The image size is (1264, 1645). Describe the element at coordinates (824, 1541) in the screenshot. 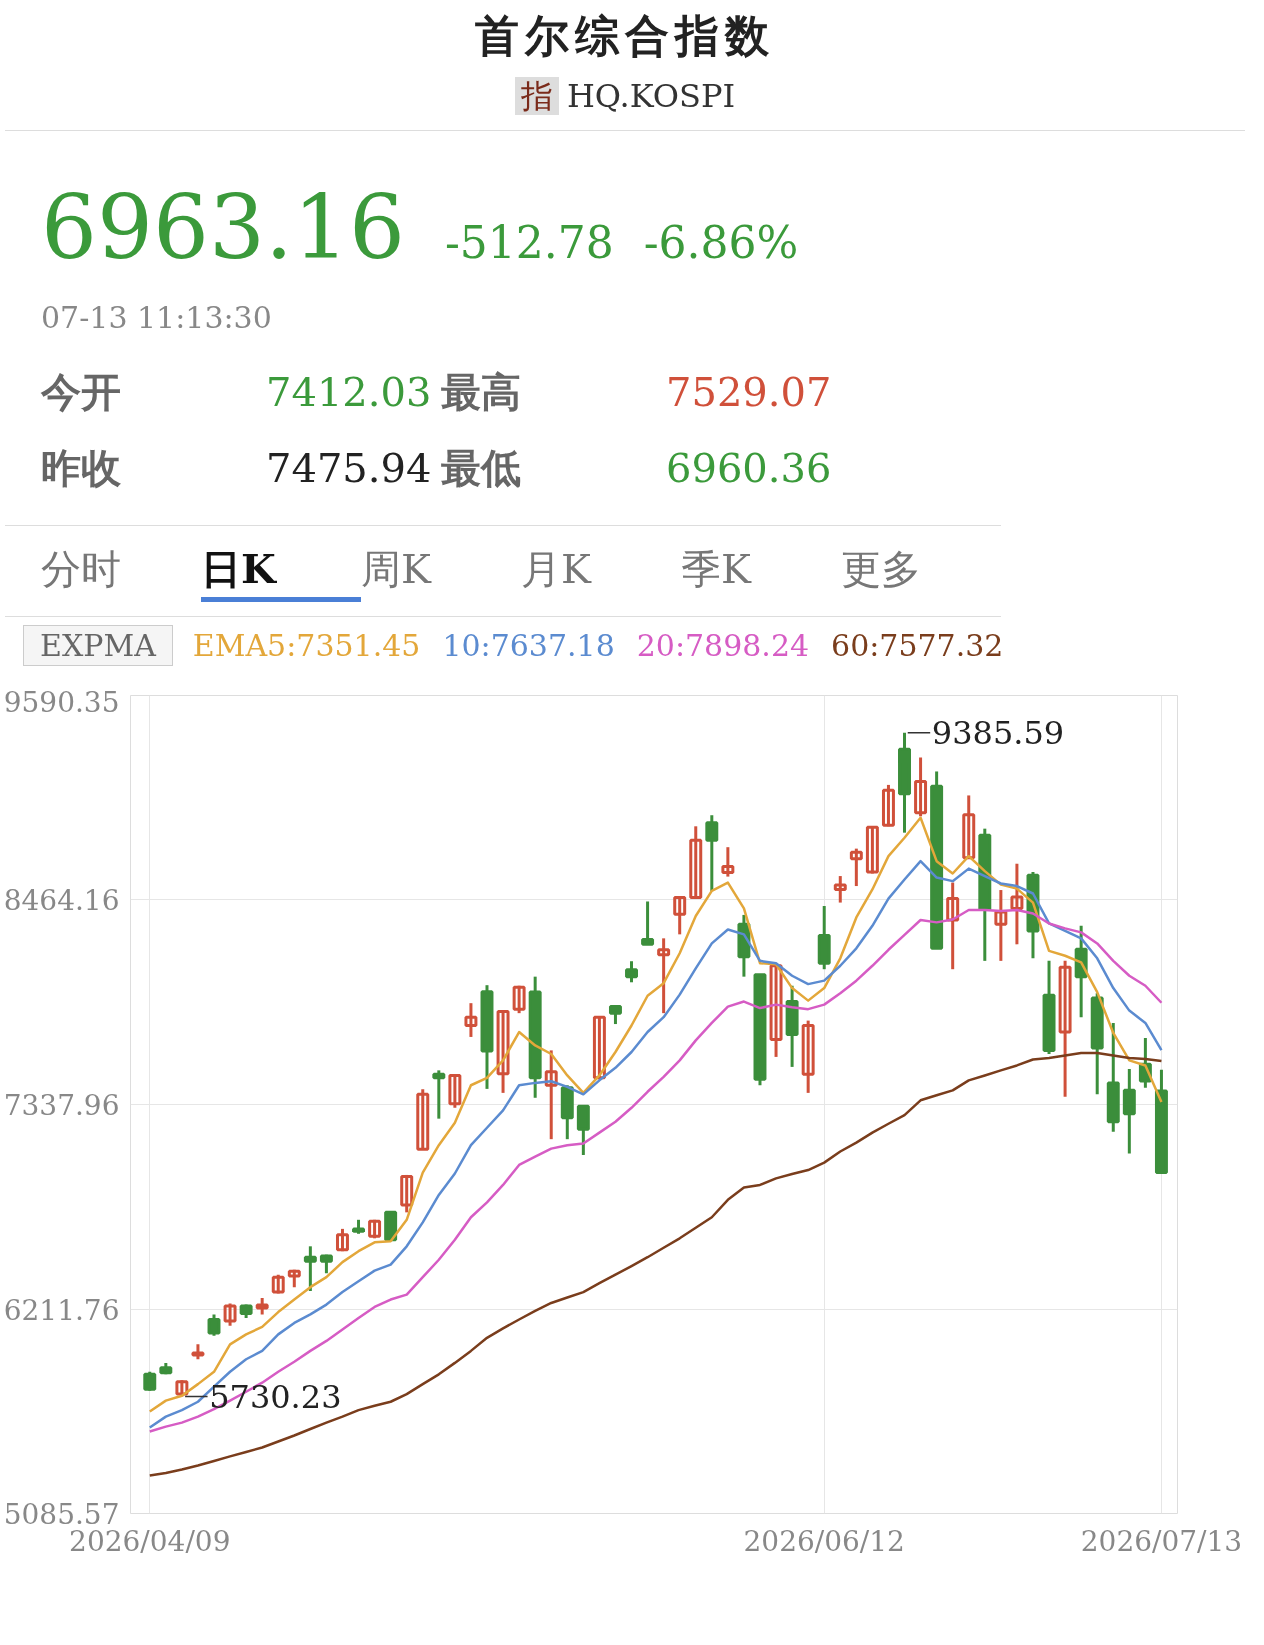

I see `x-tick-label: 2026/06/12` at that location.